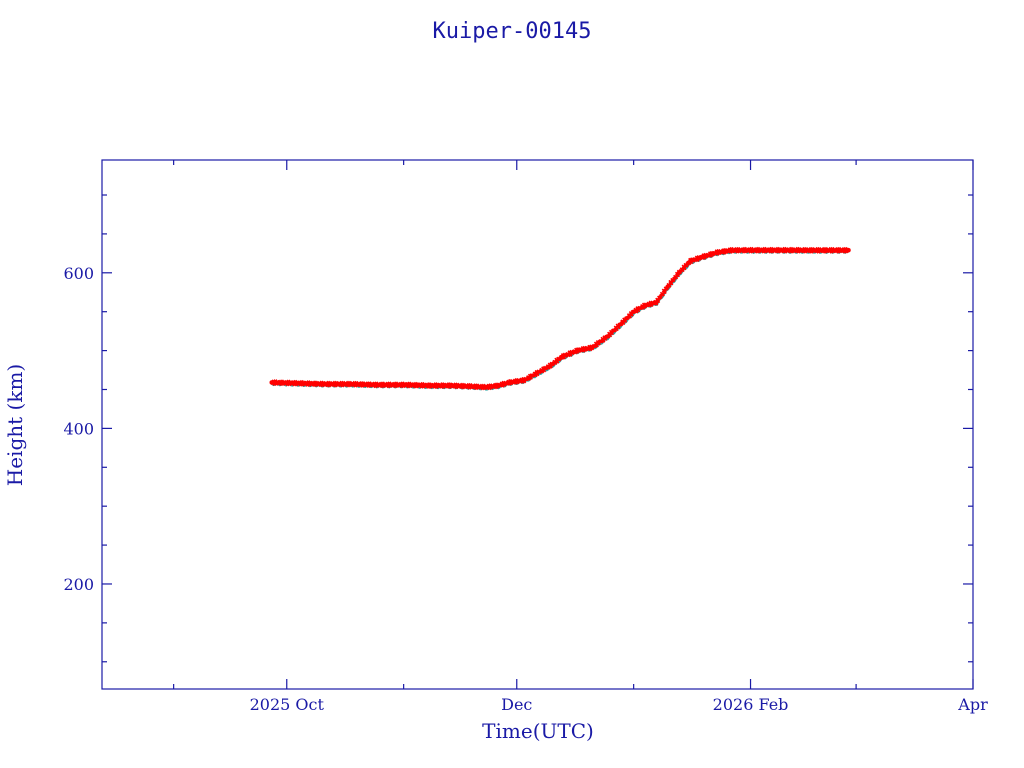 The width and height of the screenshot is (1024, 768). What do you see at coordinates (78, 584) in the screenshot?
I see `y-tick-label: 200` at bounding box center [78, 584].